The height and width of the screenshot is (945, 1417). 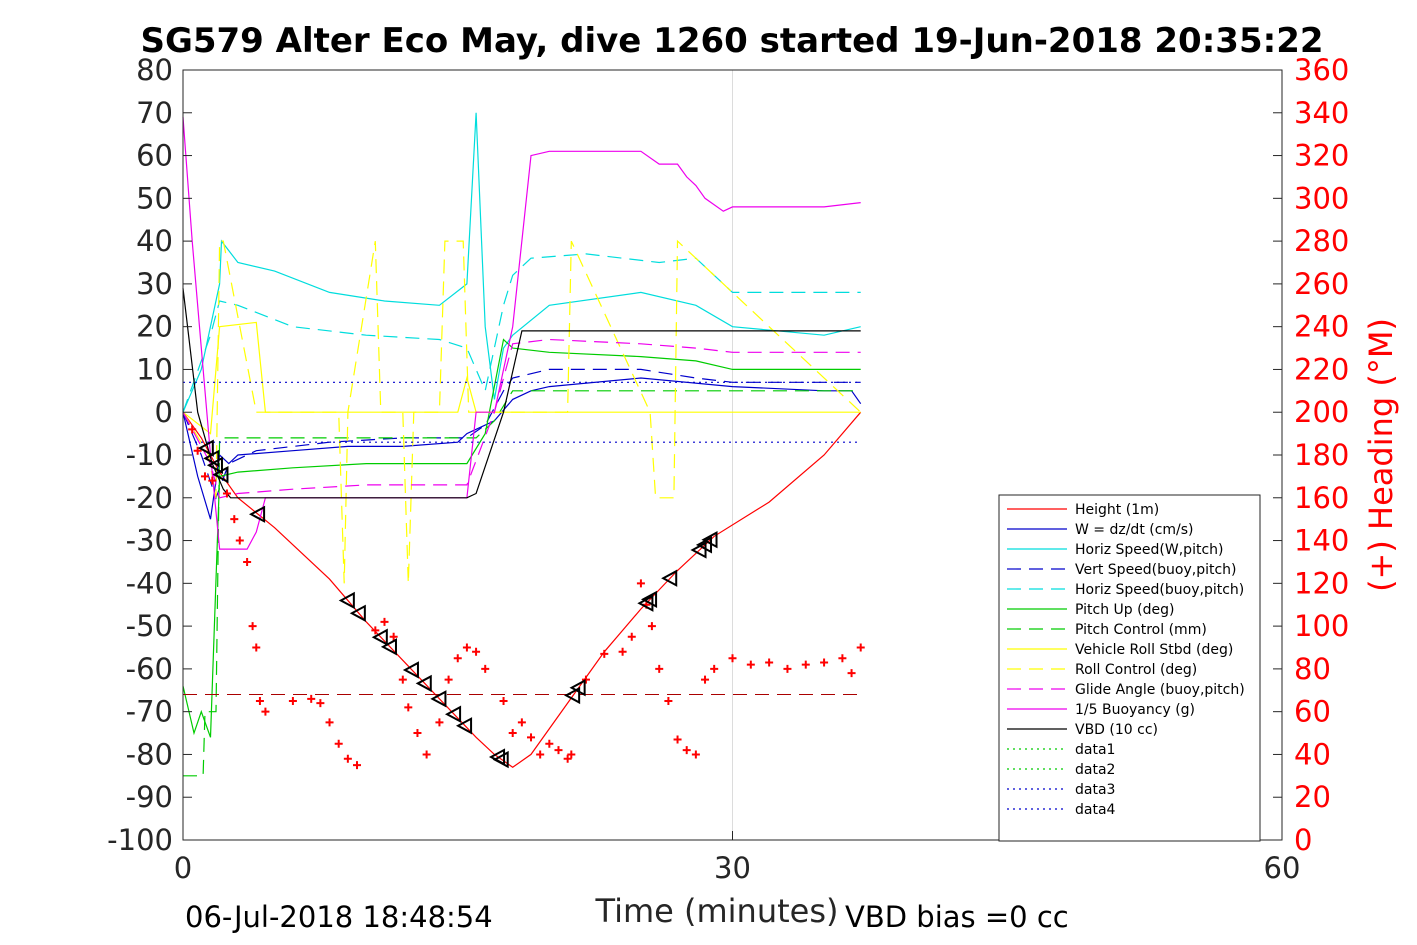 What do you see at coordinates (1321, 498) in the screenshot?
I see `y2-tick-label: 160` at bounding box center [1321, 498].